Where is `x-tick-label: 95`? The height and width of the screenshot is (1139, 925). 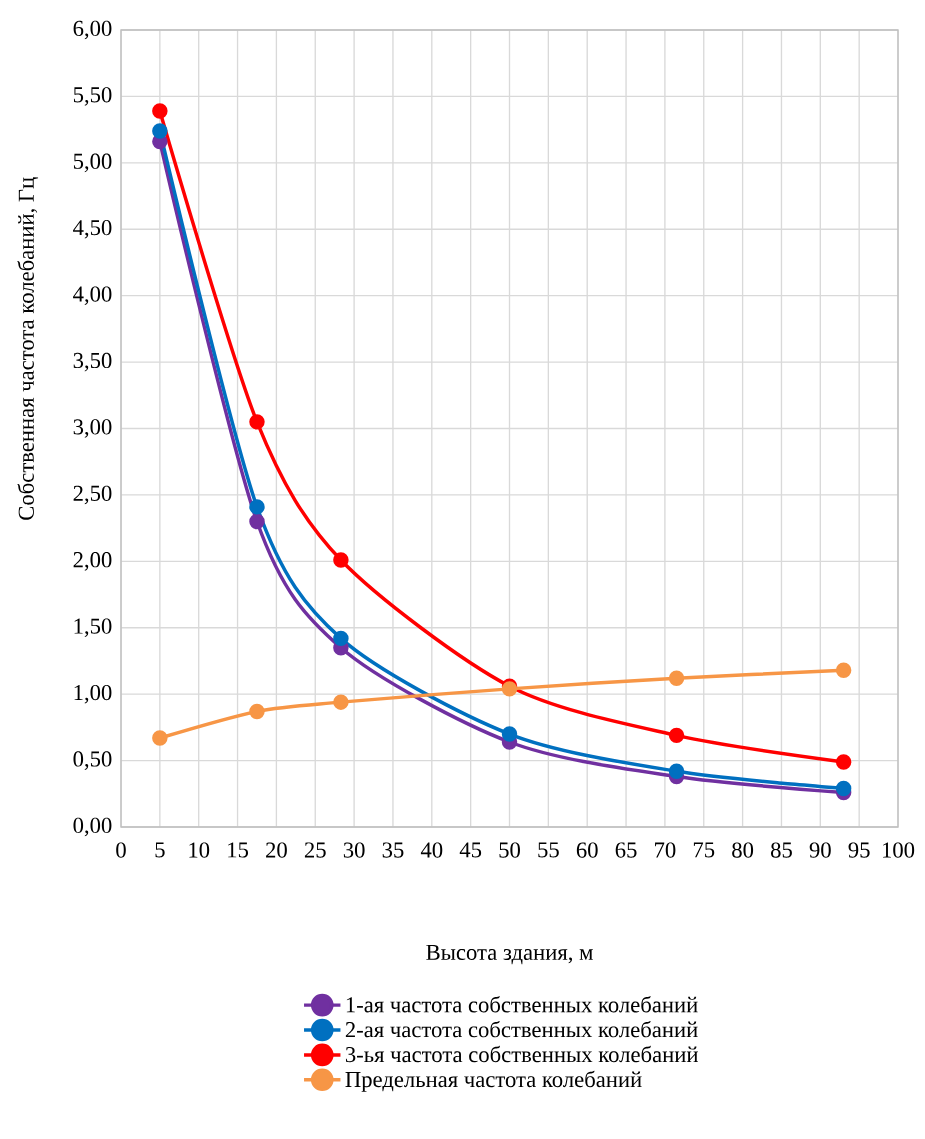
x-tick-label: 95 is located at coordinates (859, 850).